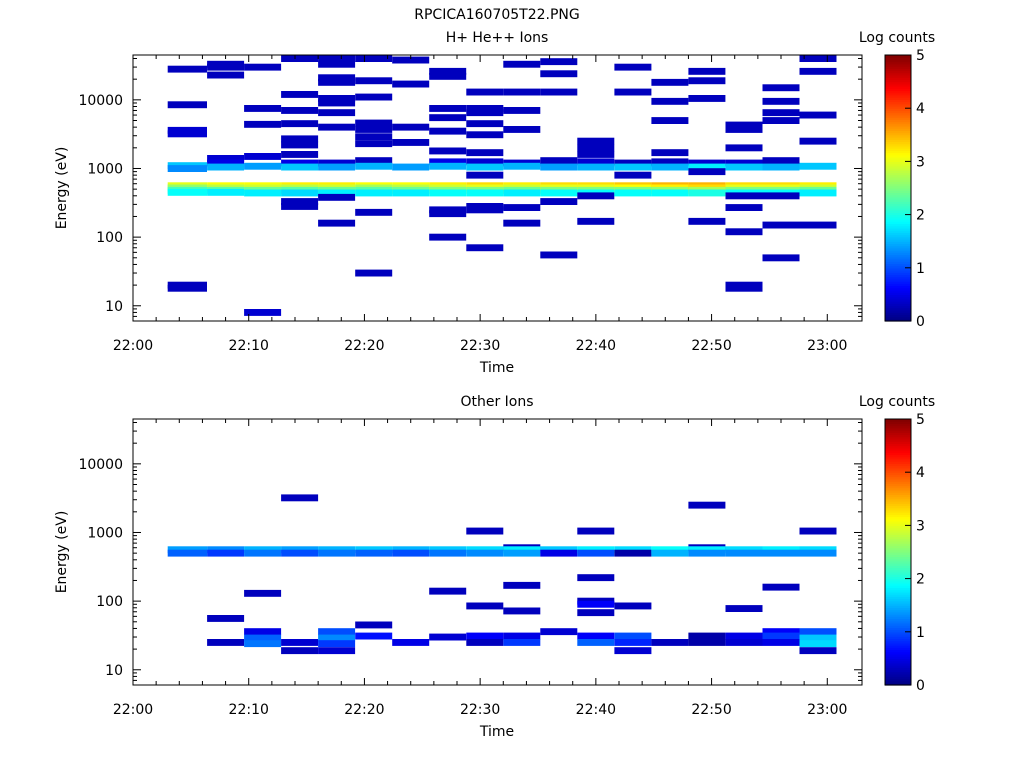 This screenshot has width=1024, height=768. I want to click on colorbar-tick-label: 2, so click(920, 216).